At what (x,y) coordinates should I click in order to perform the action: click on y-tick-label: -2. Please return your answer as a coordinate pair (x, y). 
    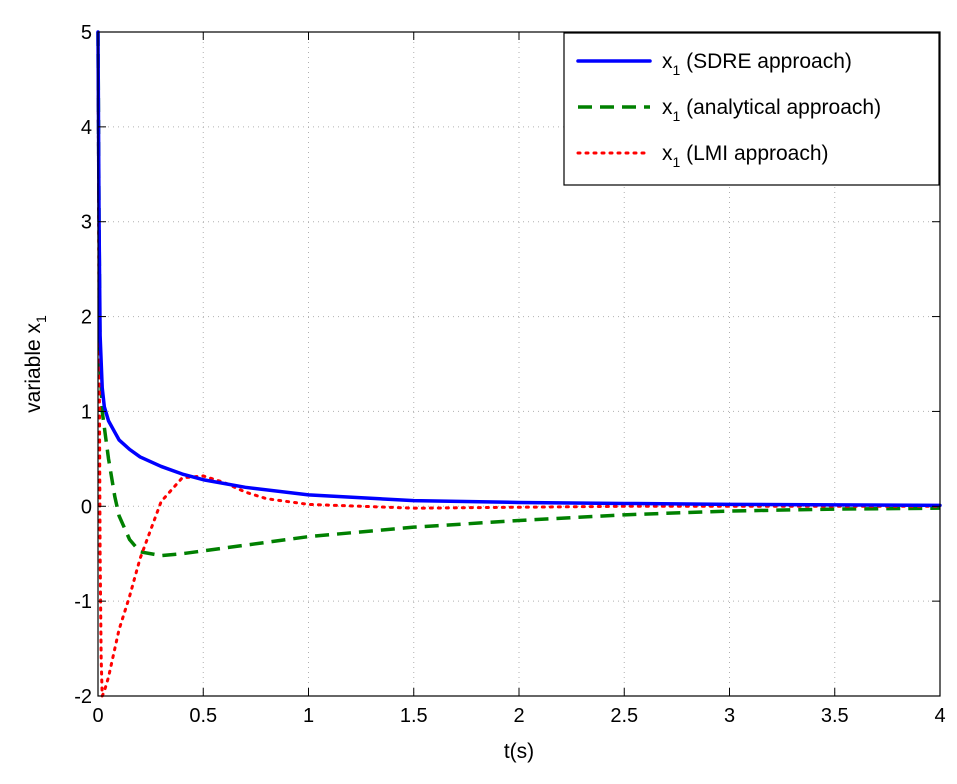
    Looking at the image, I should click on (83, 697).